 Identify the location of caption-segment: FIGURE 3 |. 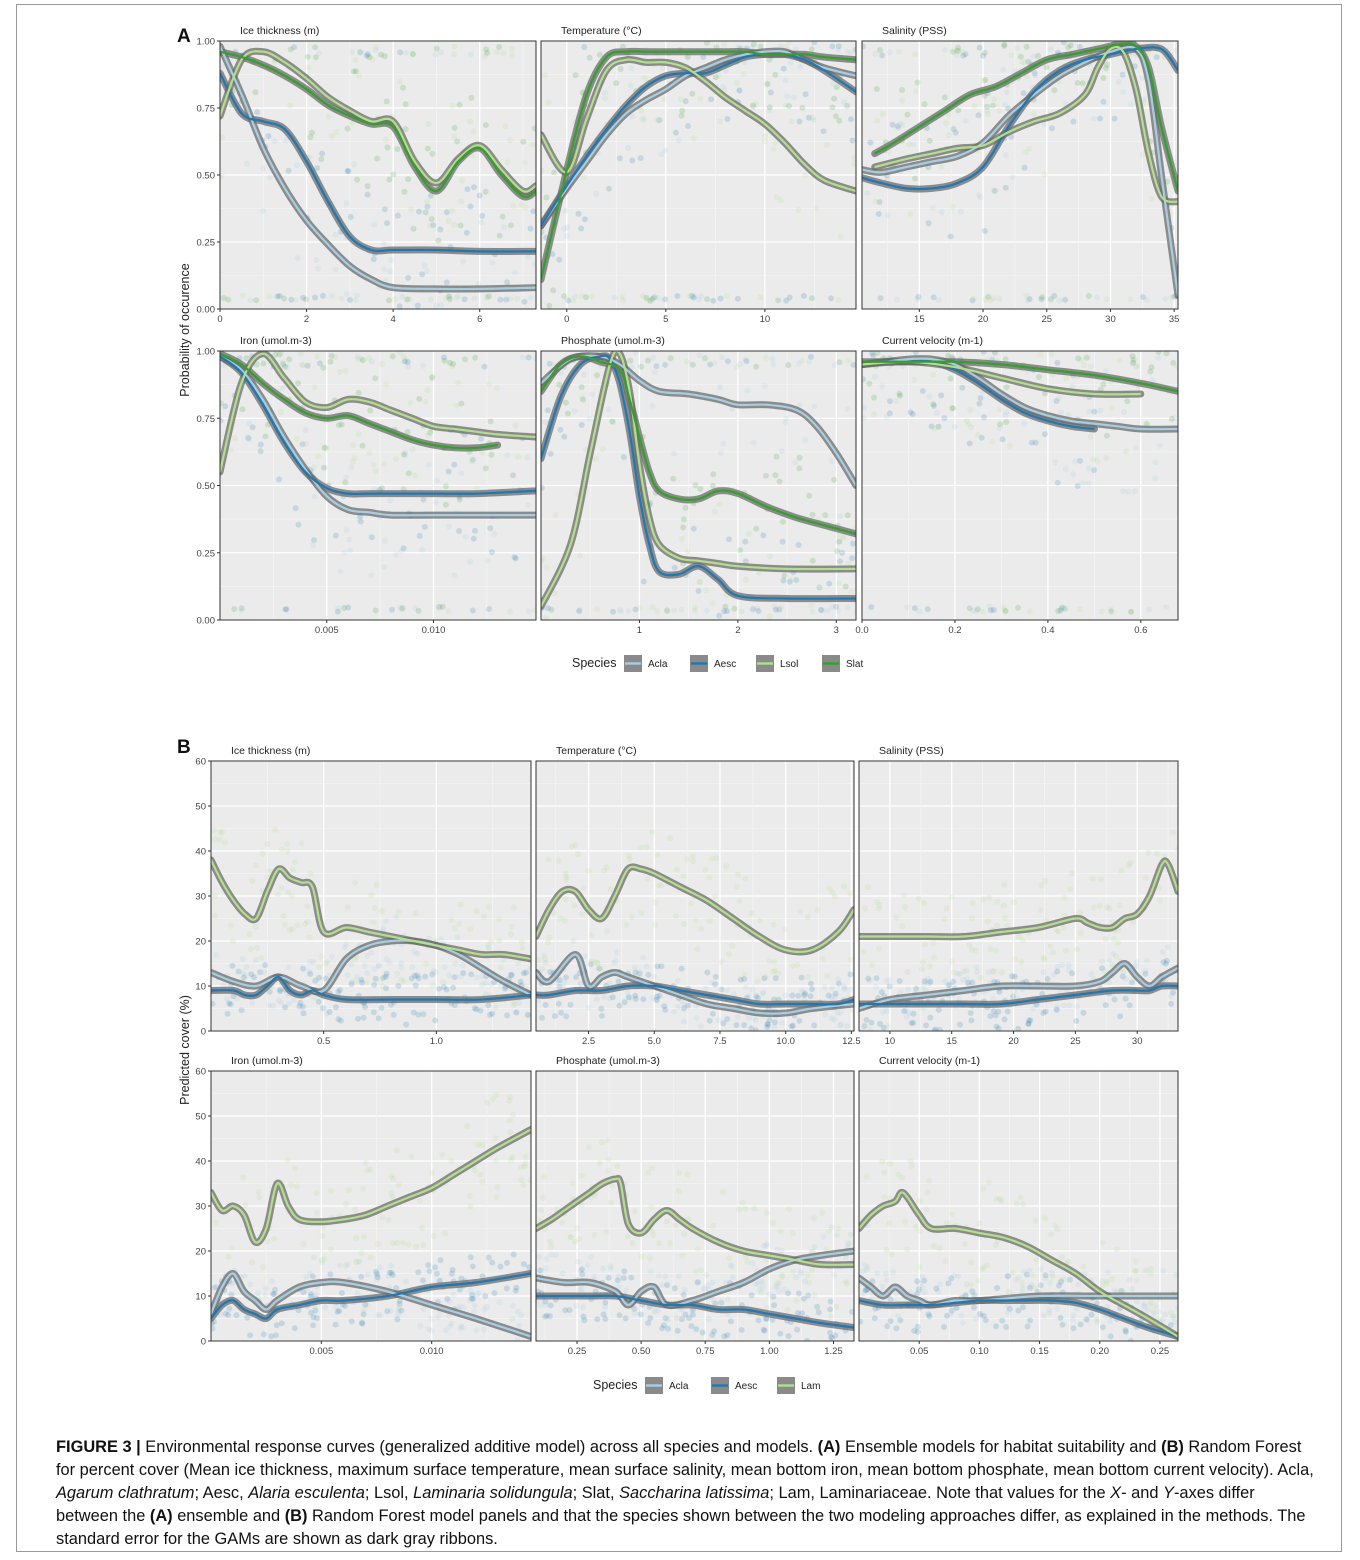
(98, 1447).